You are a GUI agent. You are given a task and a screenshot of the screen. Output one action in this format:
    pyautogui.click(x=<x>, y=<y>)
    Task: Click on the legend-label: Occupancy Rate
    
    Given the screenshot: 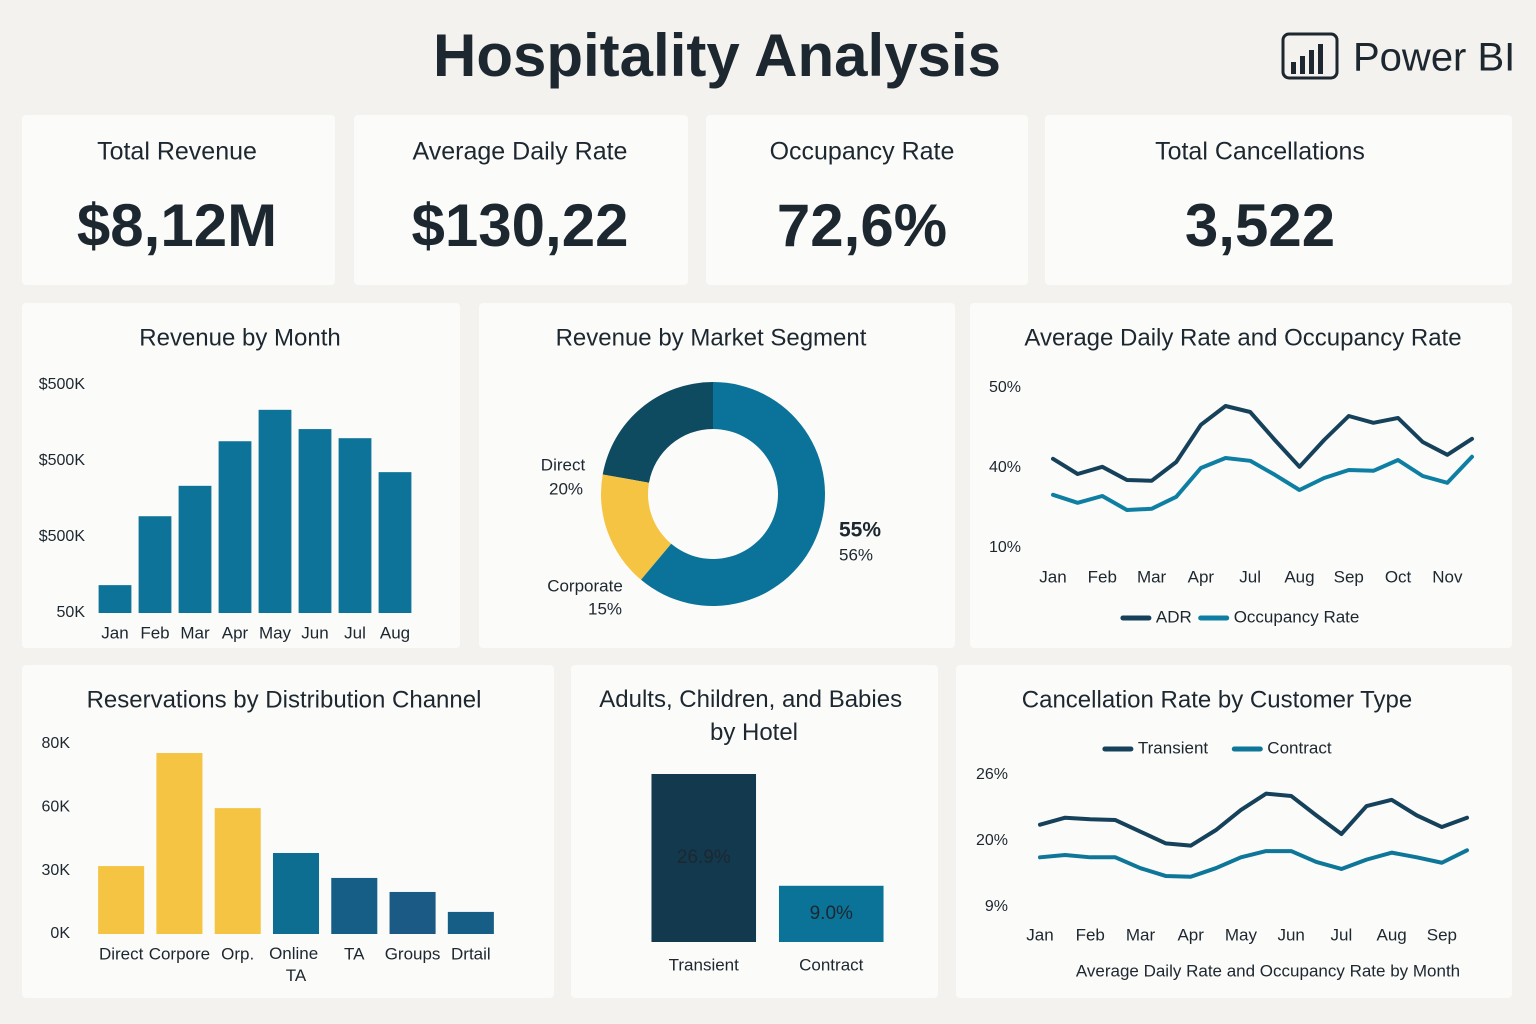 What is the action you would take?
    pyautogui.click(x=1297, y=616)
    